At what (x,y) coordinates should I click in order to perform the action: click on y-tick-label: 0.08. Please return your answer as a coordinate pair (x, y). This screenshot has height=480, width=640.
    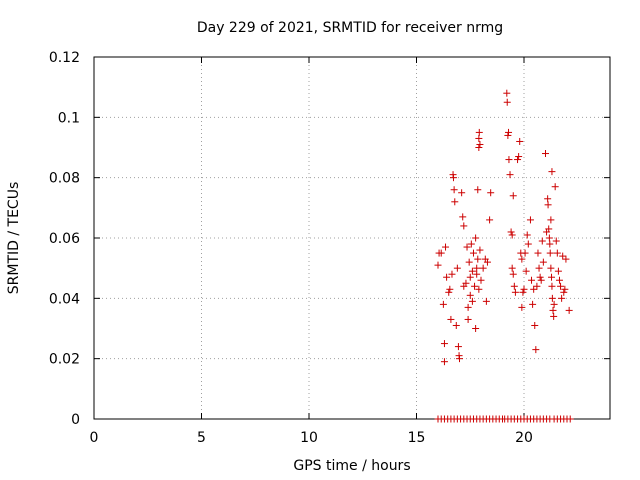
    Looking at the image, I should click on (64, 179).